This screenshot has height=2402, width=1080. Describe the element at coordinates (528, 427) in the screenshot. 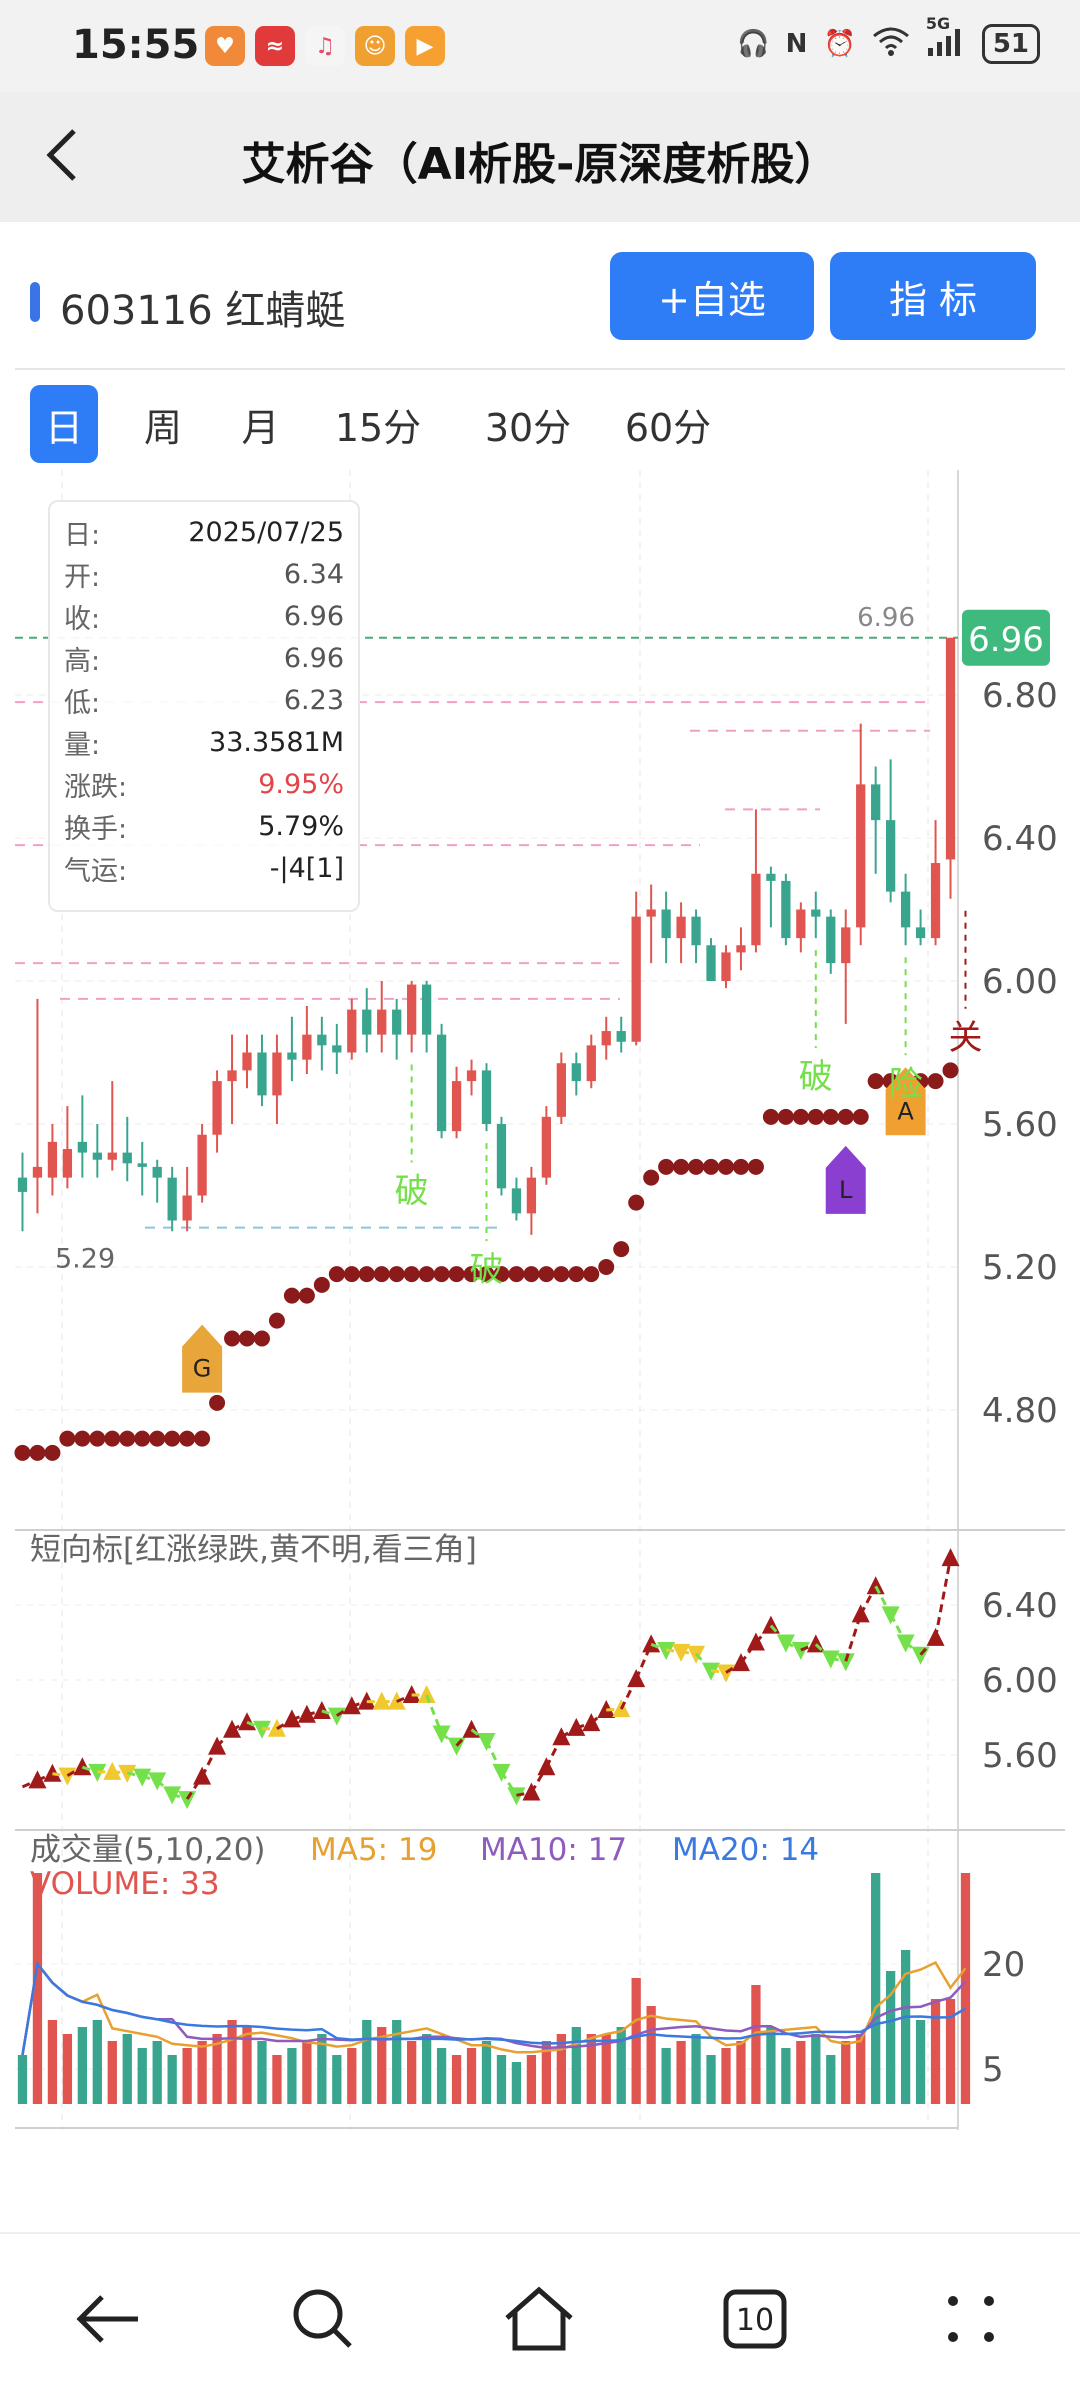

I see `tab-30min: 30分` at that location.